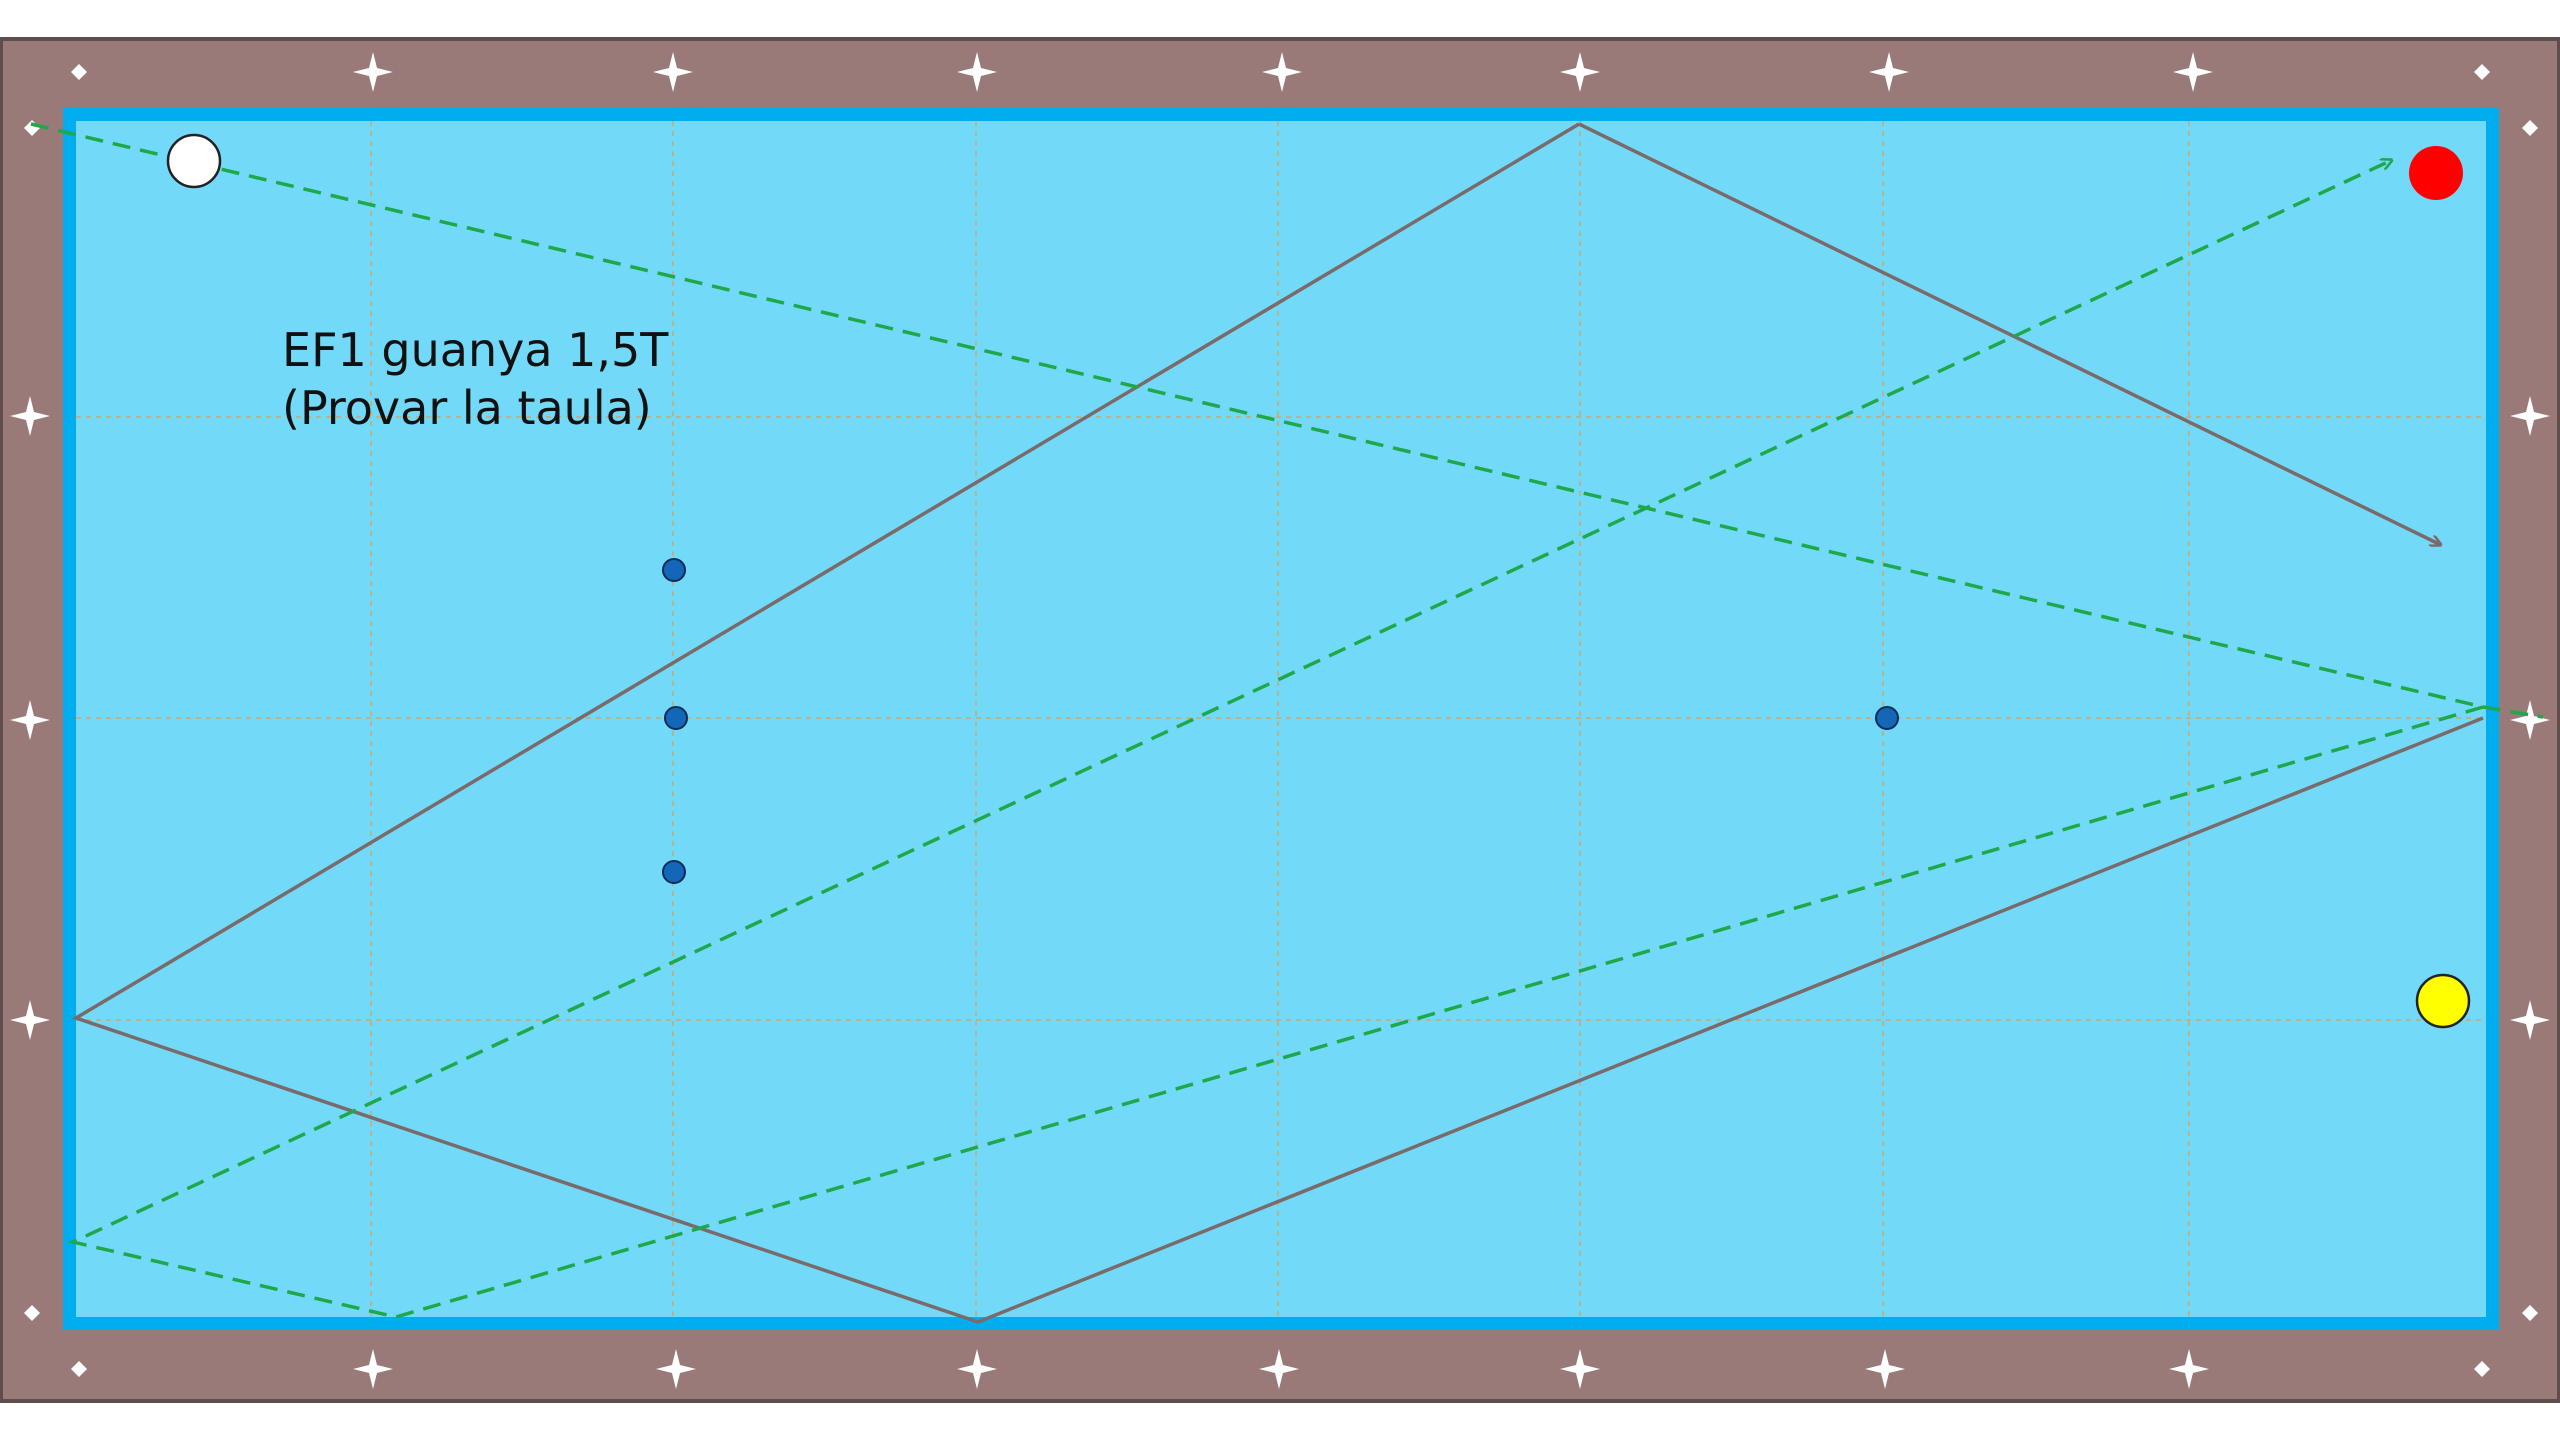 Image resolution: width=2560 pixels, height=1440 pixels. I want to click on white-ball, so click(194, 161).